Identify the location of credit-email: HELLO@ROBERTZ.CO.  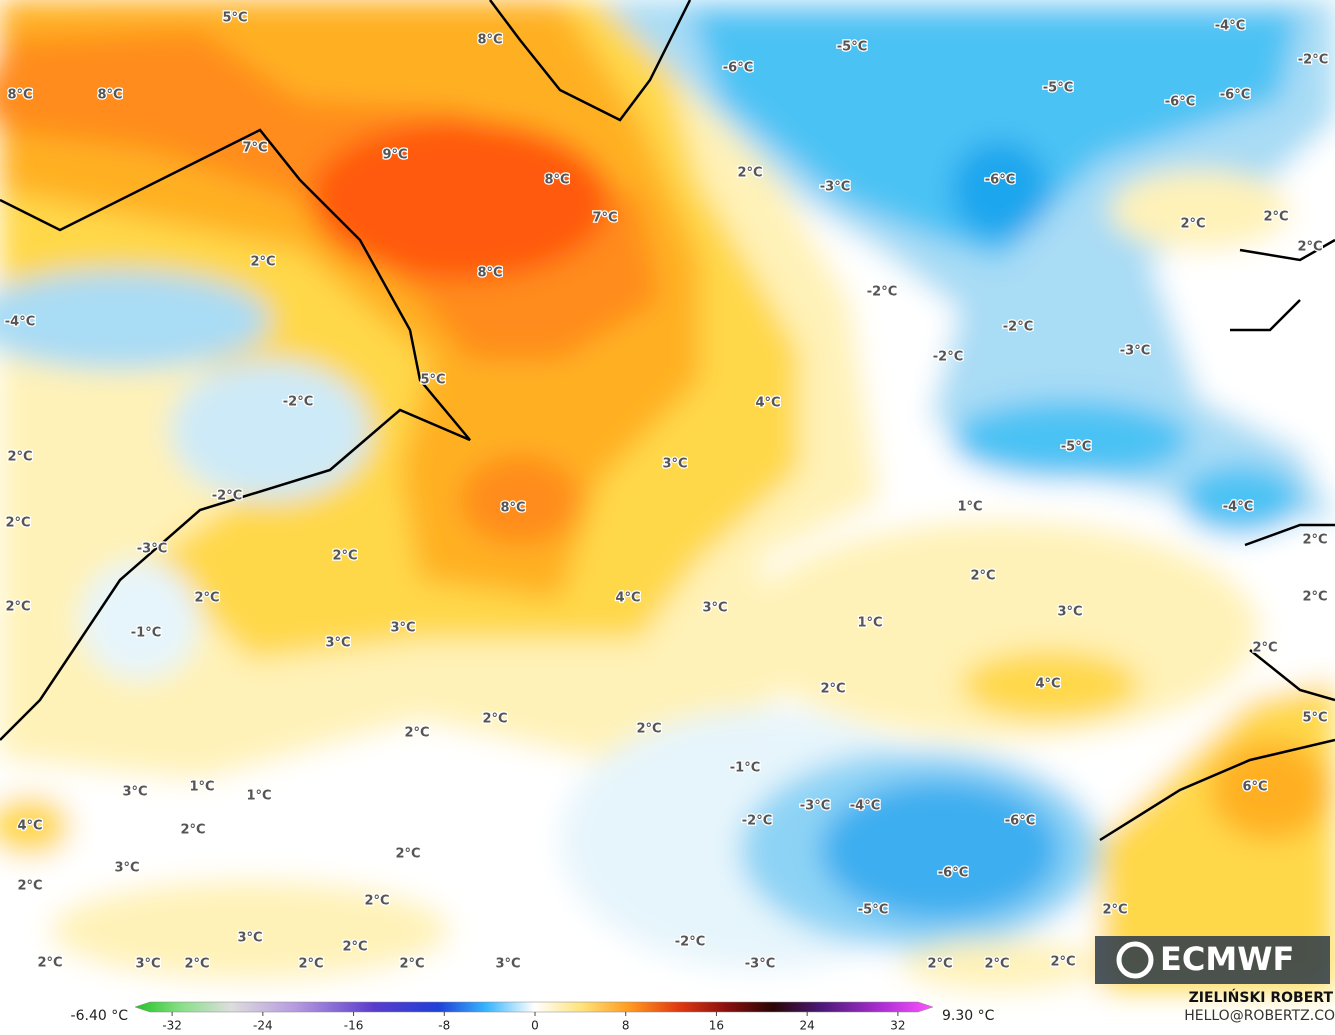
(1259, 1016).